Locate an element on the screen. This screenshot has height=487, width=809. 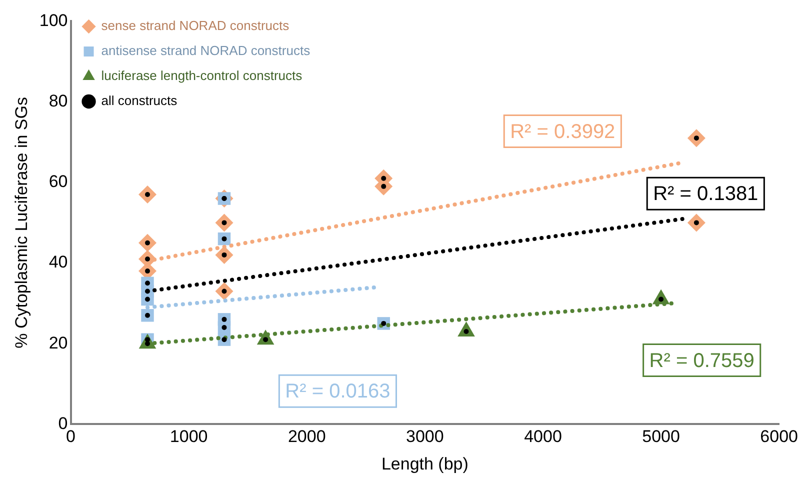
x-tick-label: 3000 is located at coordinates (425, 436).